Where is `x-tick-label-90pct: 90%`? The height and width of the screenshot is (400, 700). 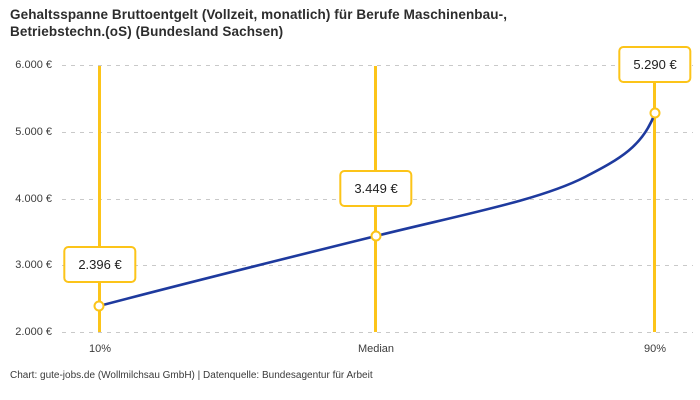
x-tick-label-90pct: 90% is located at coordinates (655, 349).